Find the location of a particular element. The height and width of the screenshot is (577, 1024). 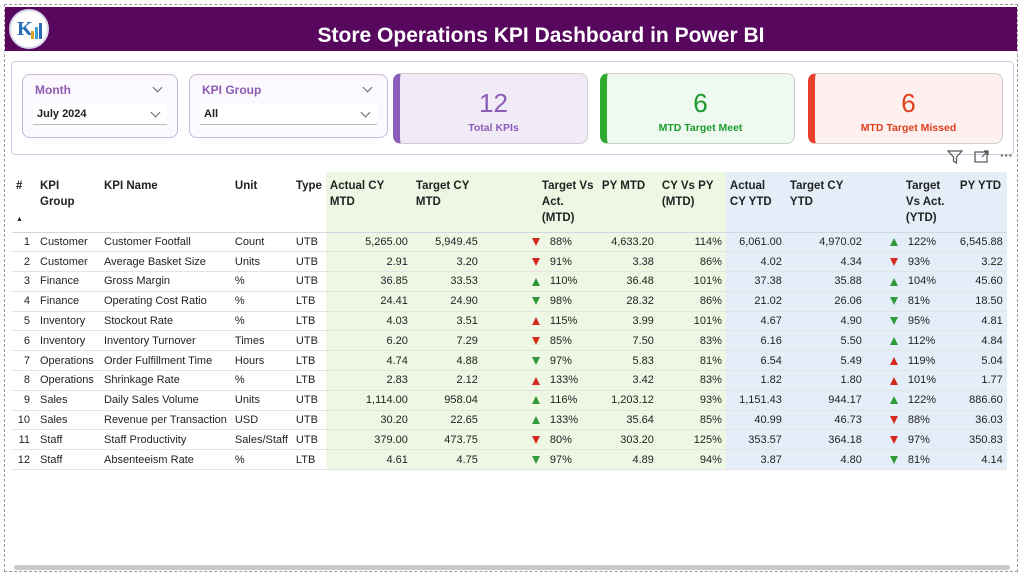

cell-text: Sales/Staff is located at coordinates (261, 439).